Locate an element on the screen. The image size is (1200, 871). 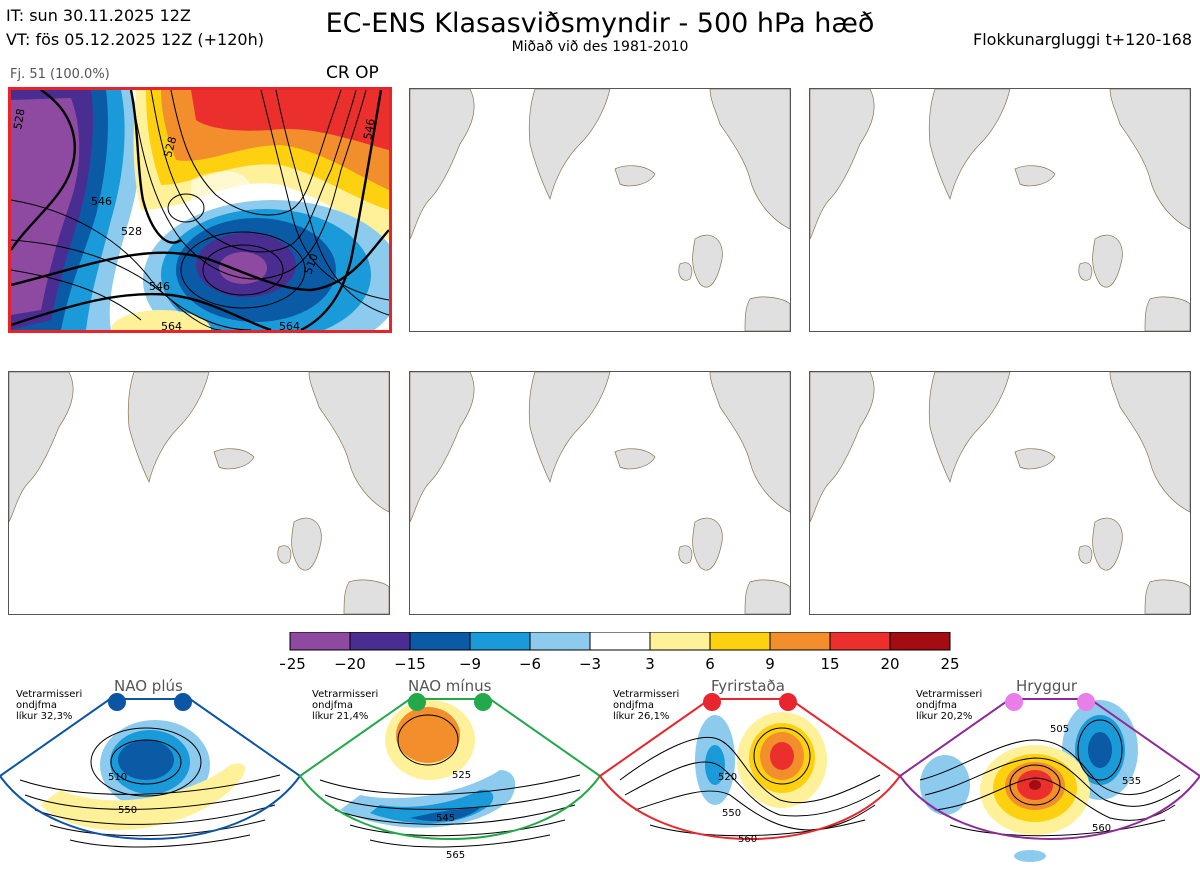
cluster-tag: CR OP is located at coordinates (352, 73).